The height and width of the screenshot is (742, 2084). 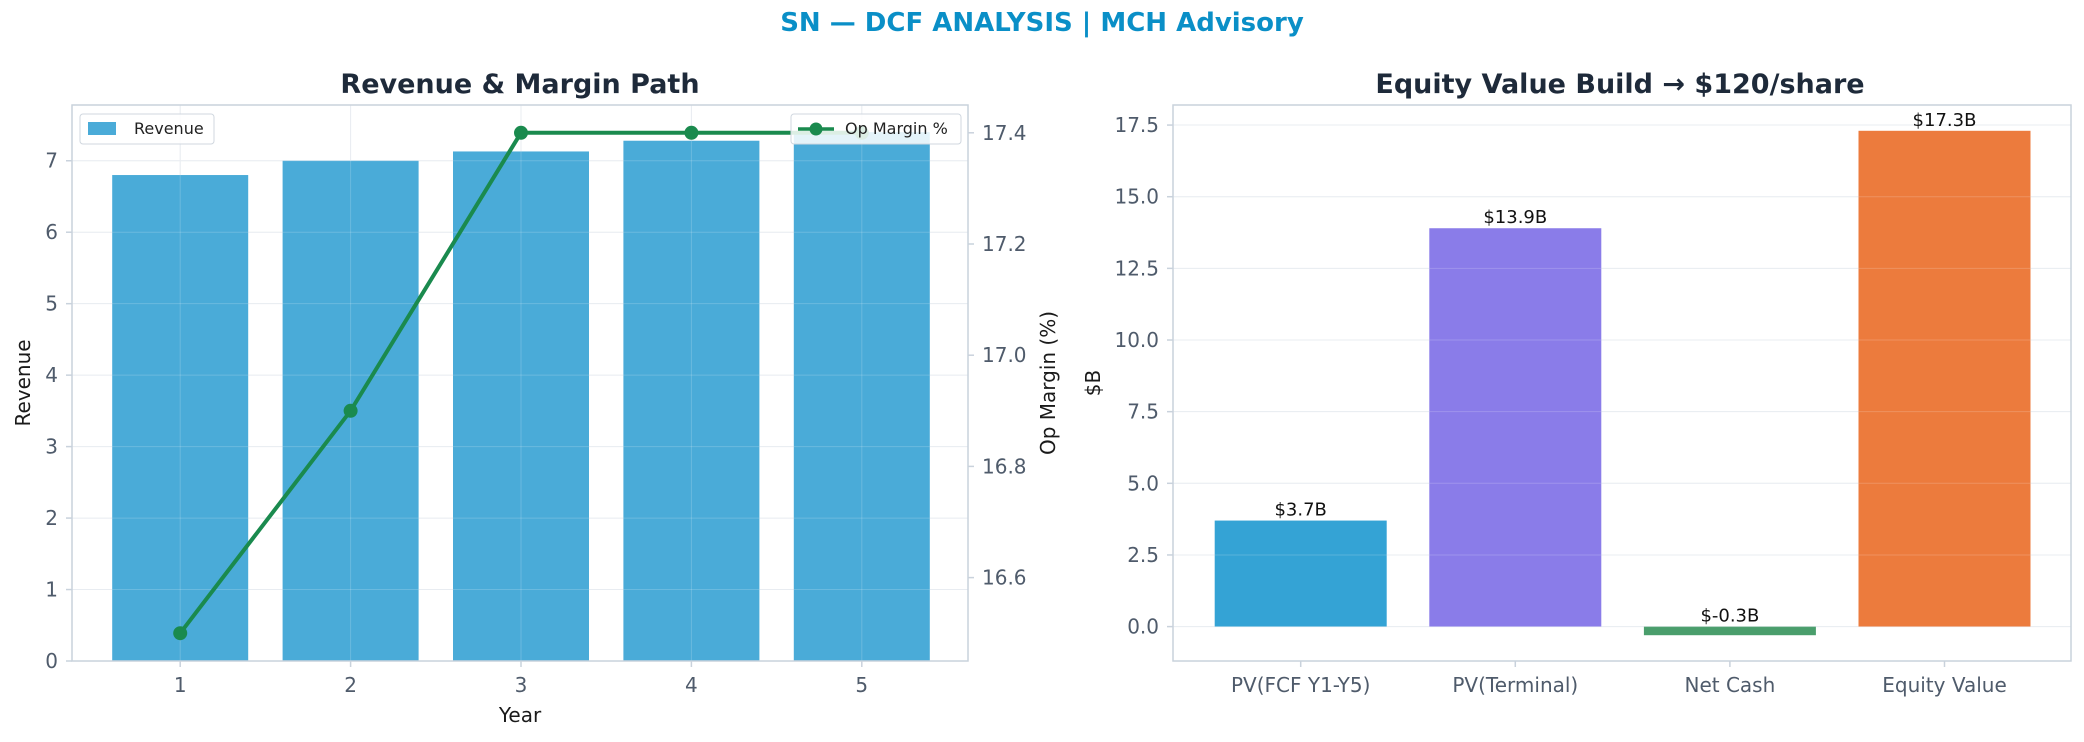 What do you see at coordinates (51, 161) in the screenshot?
I see `chart1-ytick-label: 7` at bounding box center [51, 161].